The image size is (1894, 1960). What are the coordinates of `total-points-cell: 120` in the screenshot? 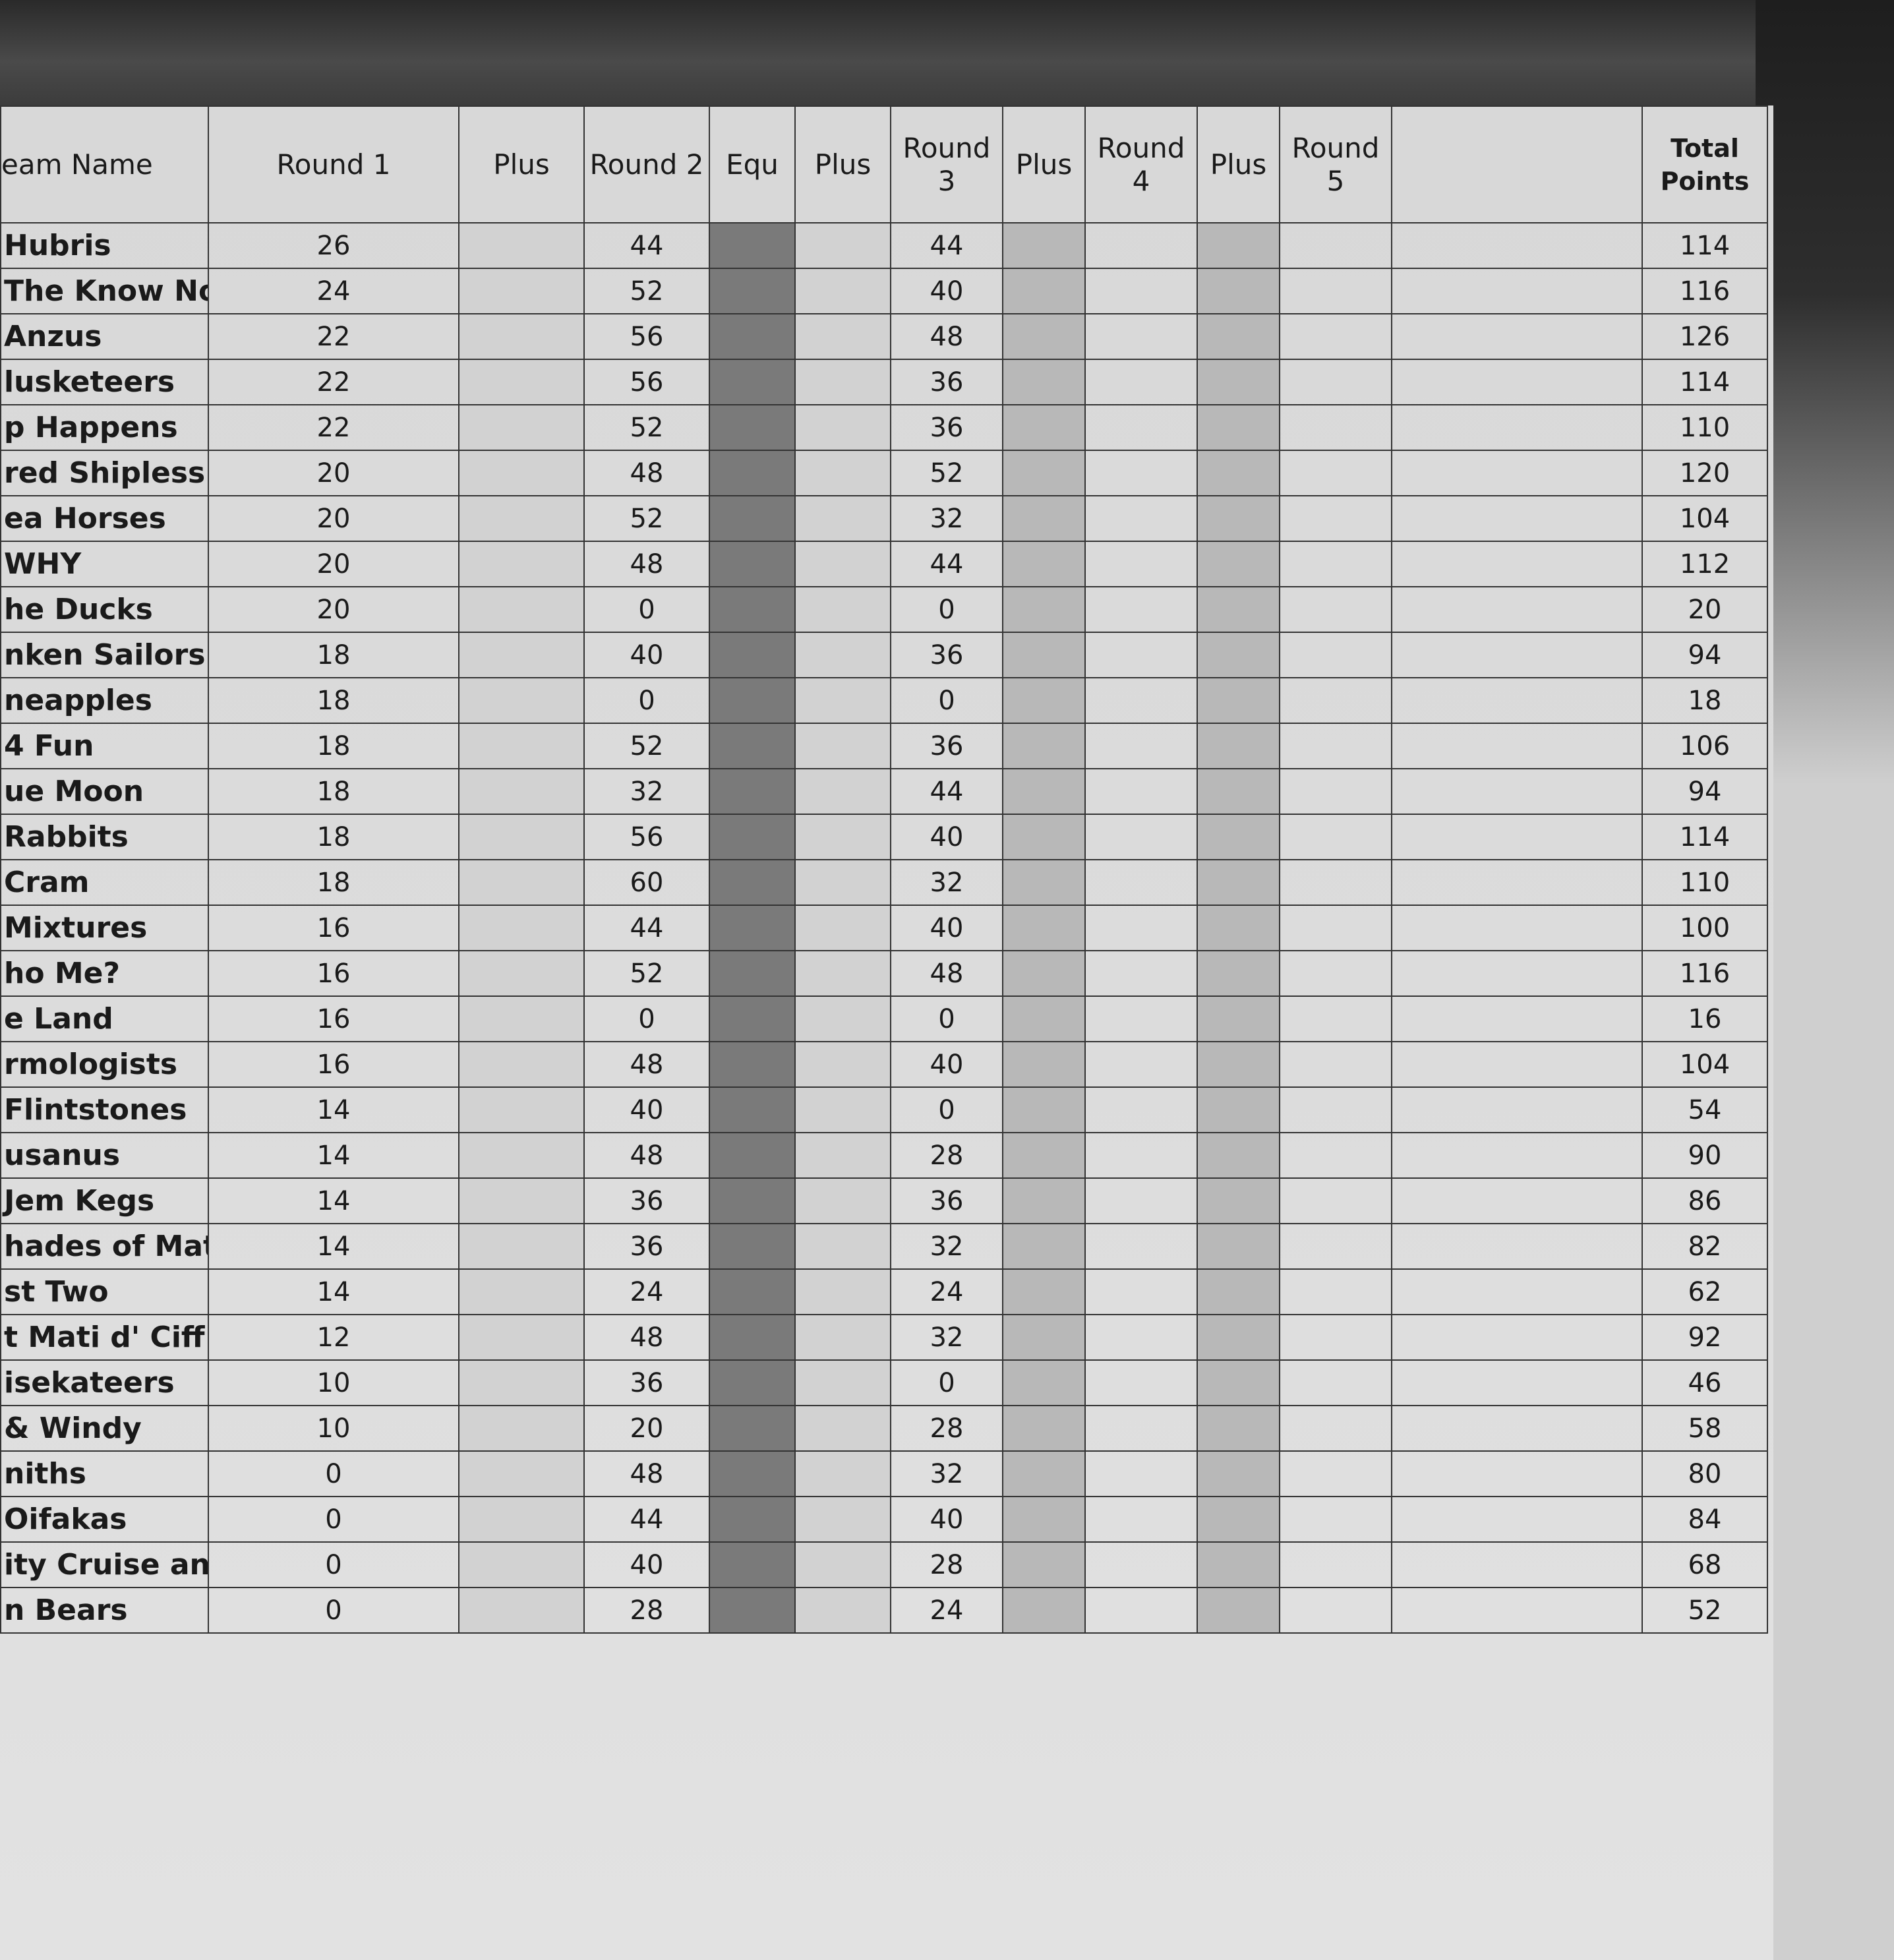 It's located at (1705, 473).